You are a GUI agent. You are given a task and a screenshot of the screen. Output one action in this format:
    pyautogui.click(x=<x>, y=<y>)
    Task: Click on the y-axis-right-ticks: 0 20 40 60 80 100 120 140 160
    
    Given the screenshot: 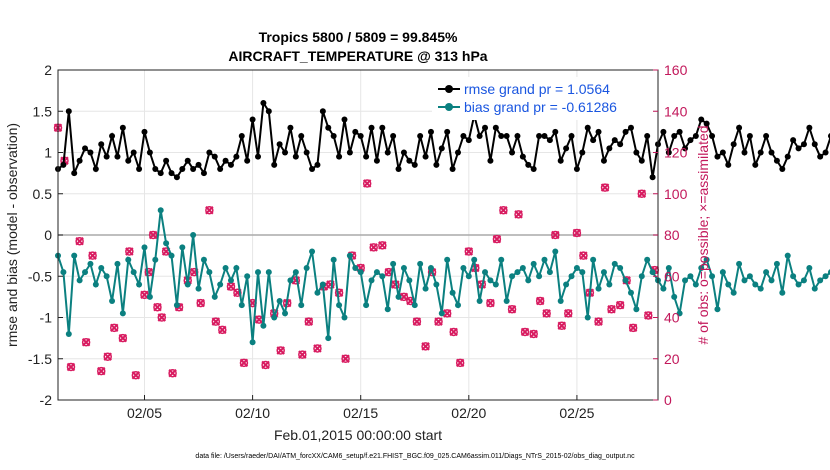 What is the action you would take?
    pyautogui.click(x=670, y=235)
    